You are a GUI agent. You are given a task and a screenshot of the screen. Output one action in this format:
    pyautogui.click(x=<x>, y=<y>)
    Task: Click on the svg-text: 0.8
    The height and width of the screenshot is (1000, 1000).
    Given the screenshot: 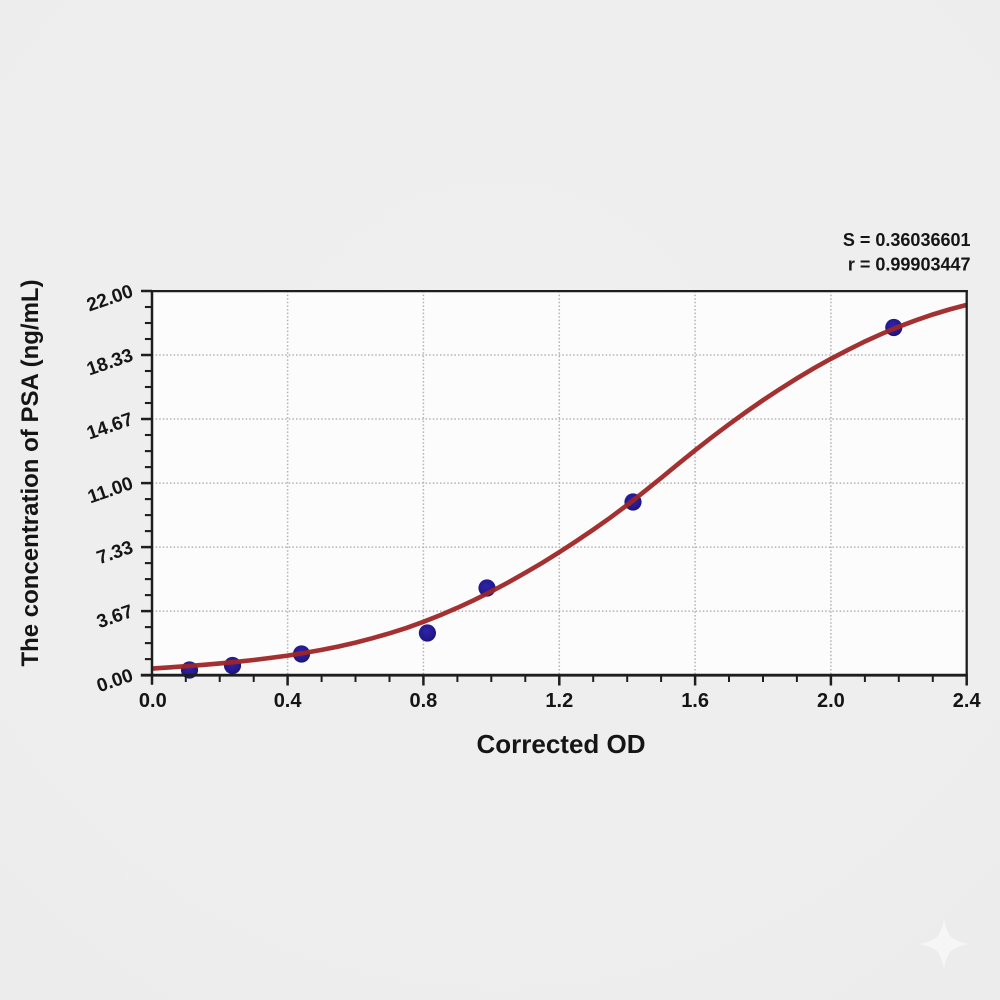 What is the action you would take?
    pyautogui.click(x=423, y=701)
    